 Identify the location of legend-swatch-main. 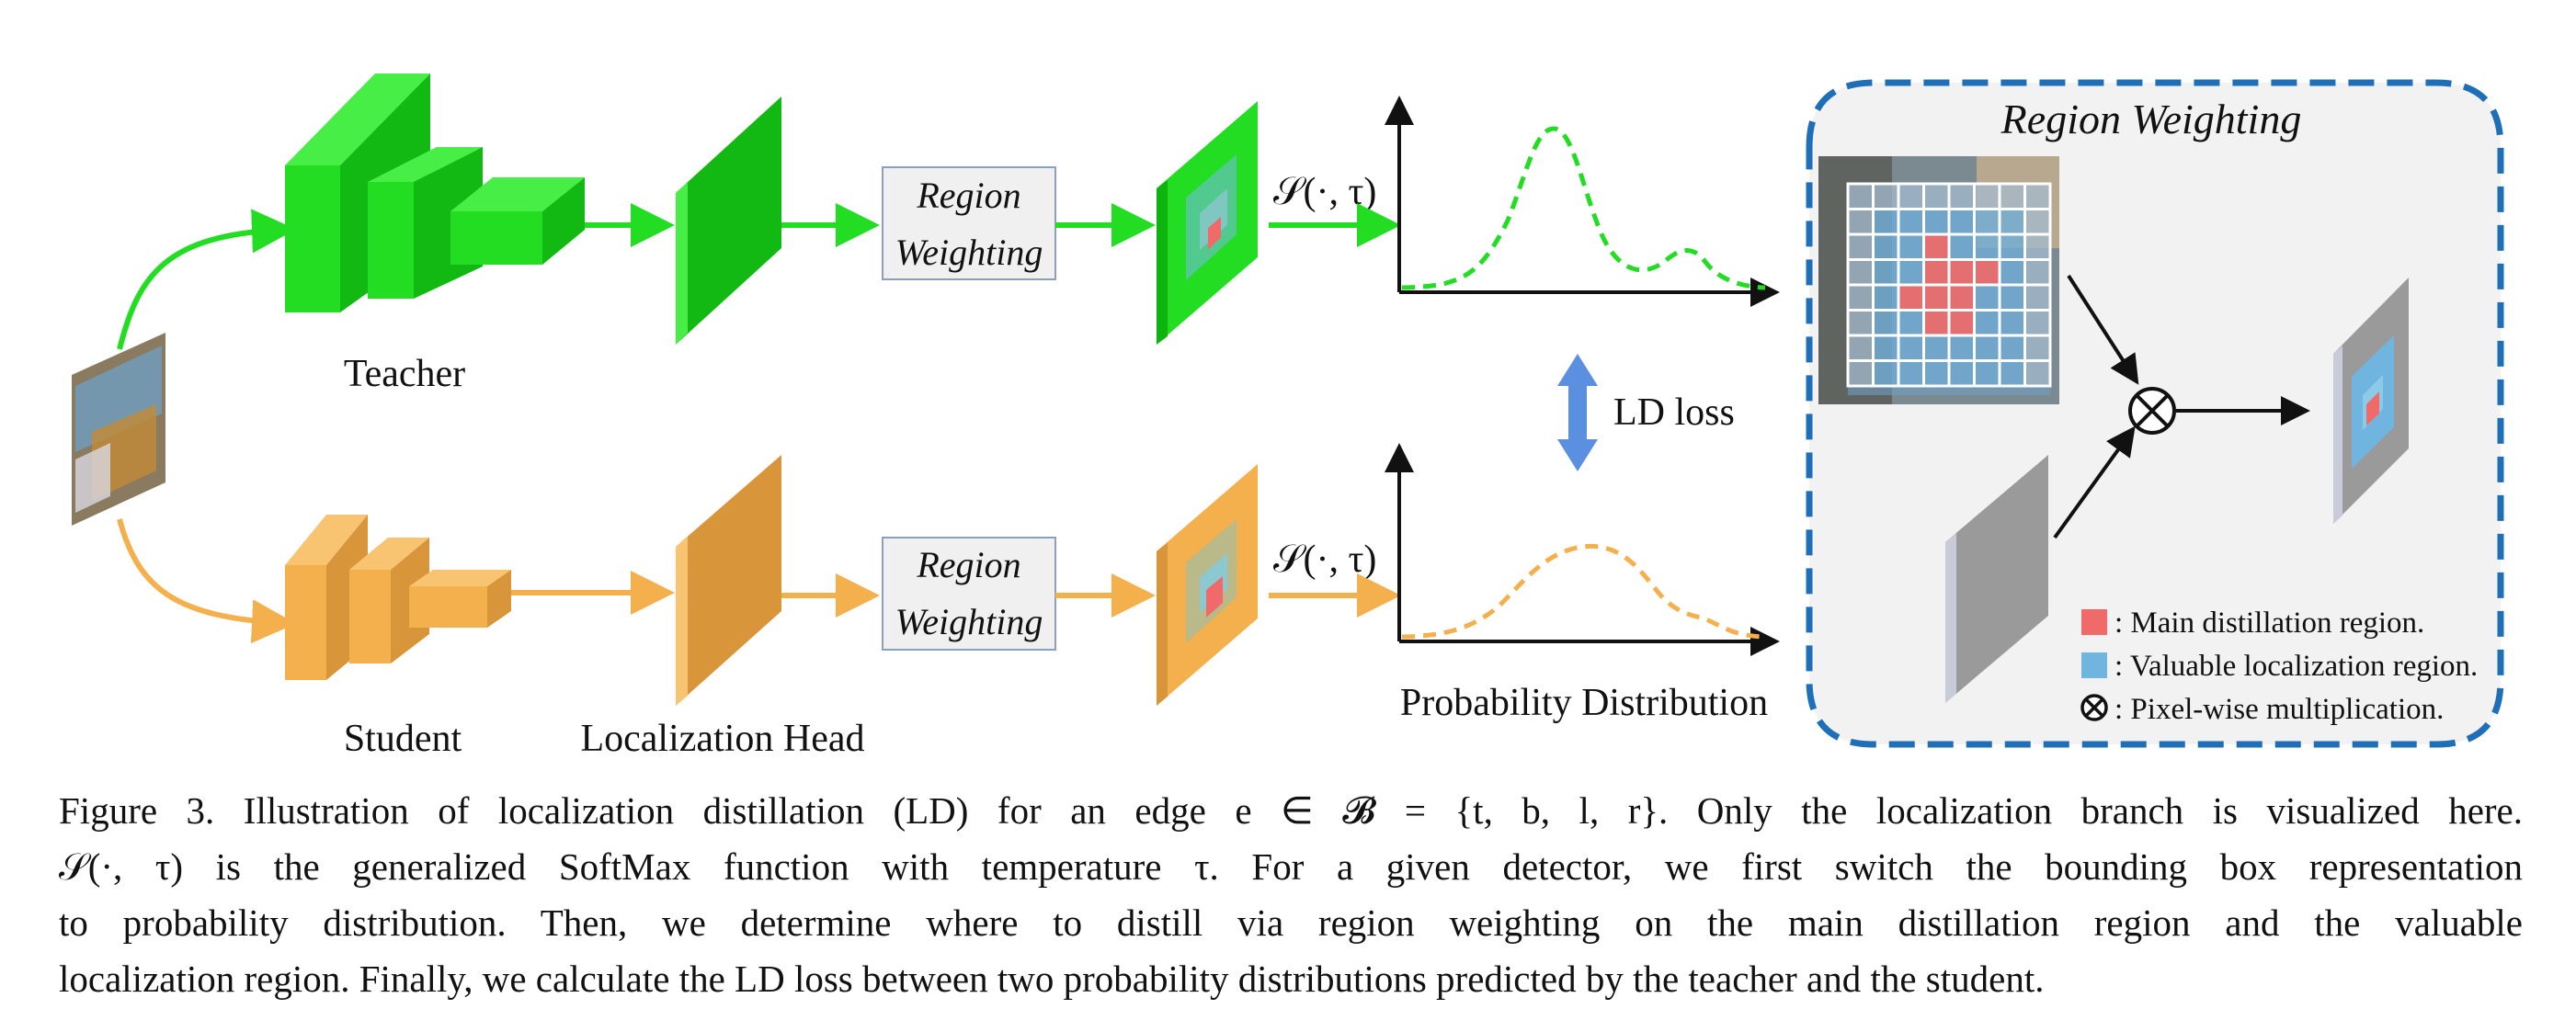
(2094, 622).